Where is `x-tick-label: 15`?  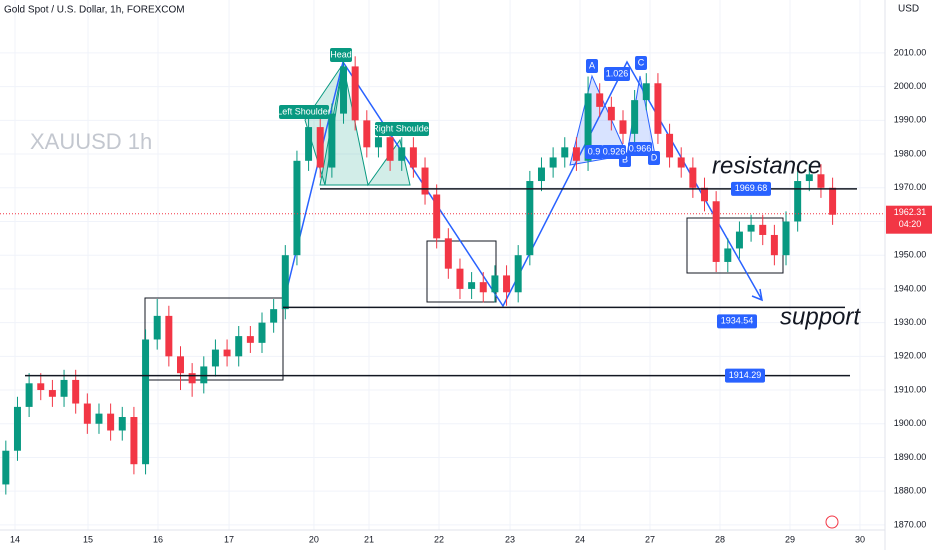
x-tick-label: 15 is located at coordinates (88, 539).